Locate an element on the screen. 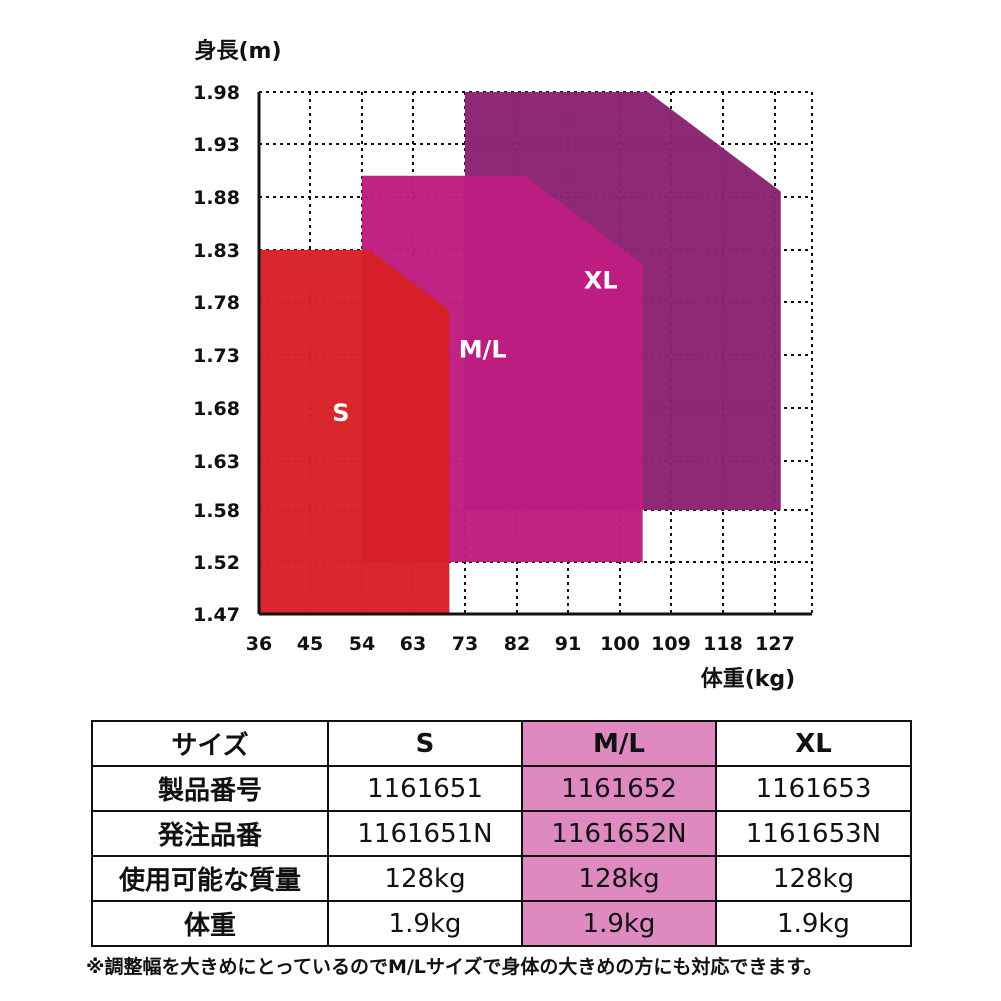  y-tick-label: 1.63 is located at coordinates (216, 462).